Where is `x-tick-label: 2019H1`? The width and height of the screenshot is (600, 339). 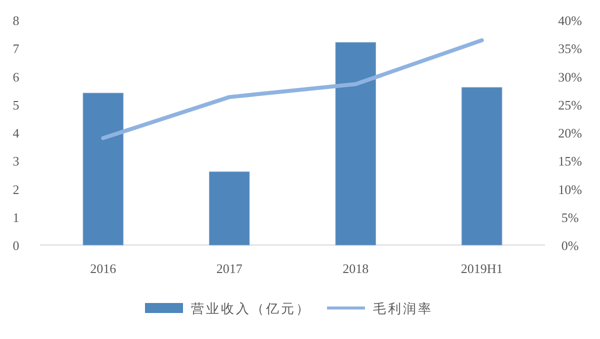 x-tick-label: 2019H1 is located at coordinates (481, 268).